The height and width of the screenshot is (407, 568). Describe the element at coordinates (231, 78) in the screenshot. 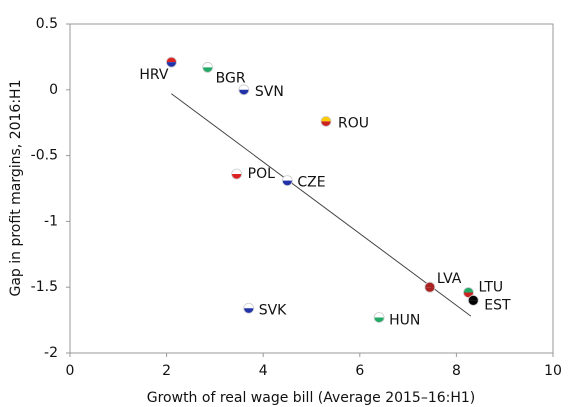

I see `point-label: BGR` at that location.